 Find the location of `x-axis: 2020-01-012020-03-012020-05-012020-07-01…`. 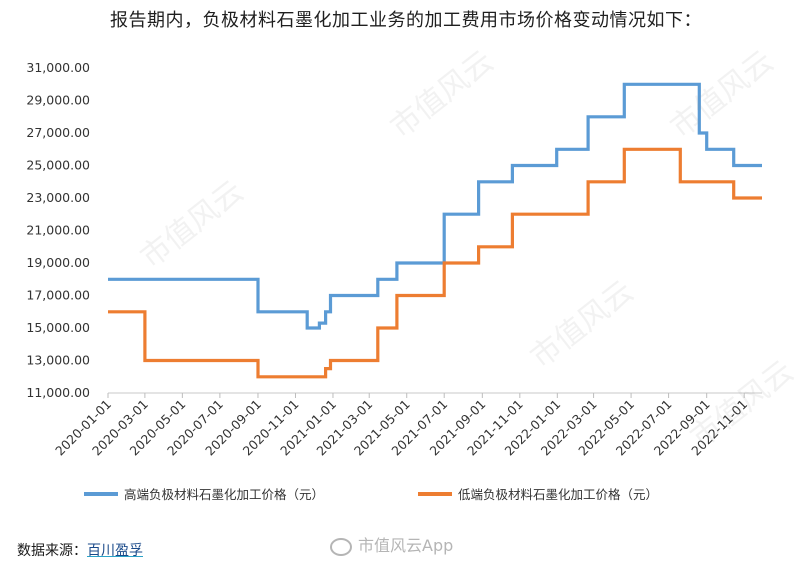

x-axis: 2020-01-012020-03-012020-05-012020-07-01… is located at coordinates (407, 425).